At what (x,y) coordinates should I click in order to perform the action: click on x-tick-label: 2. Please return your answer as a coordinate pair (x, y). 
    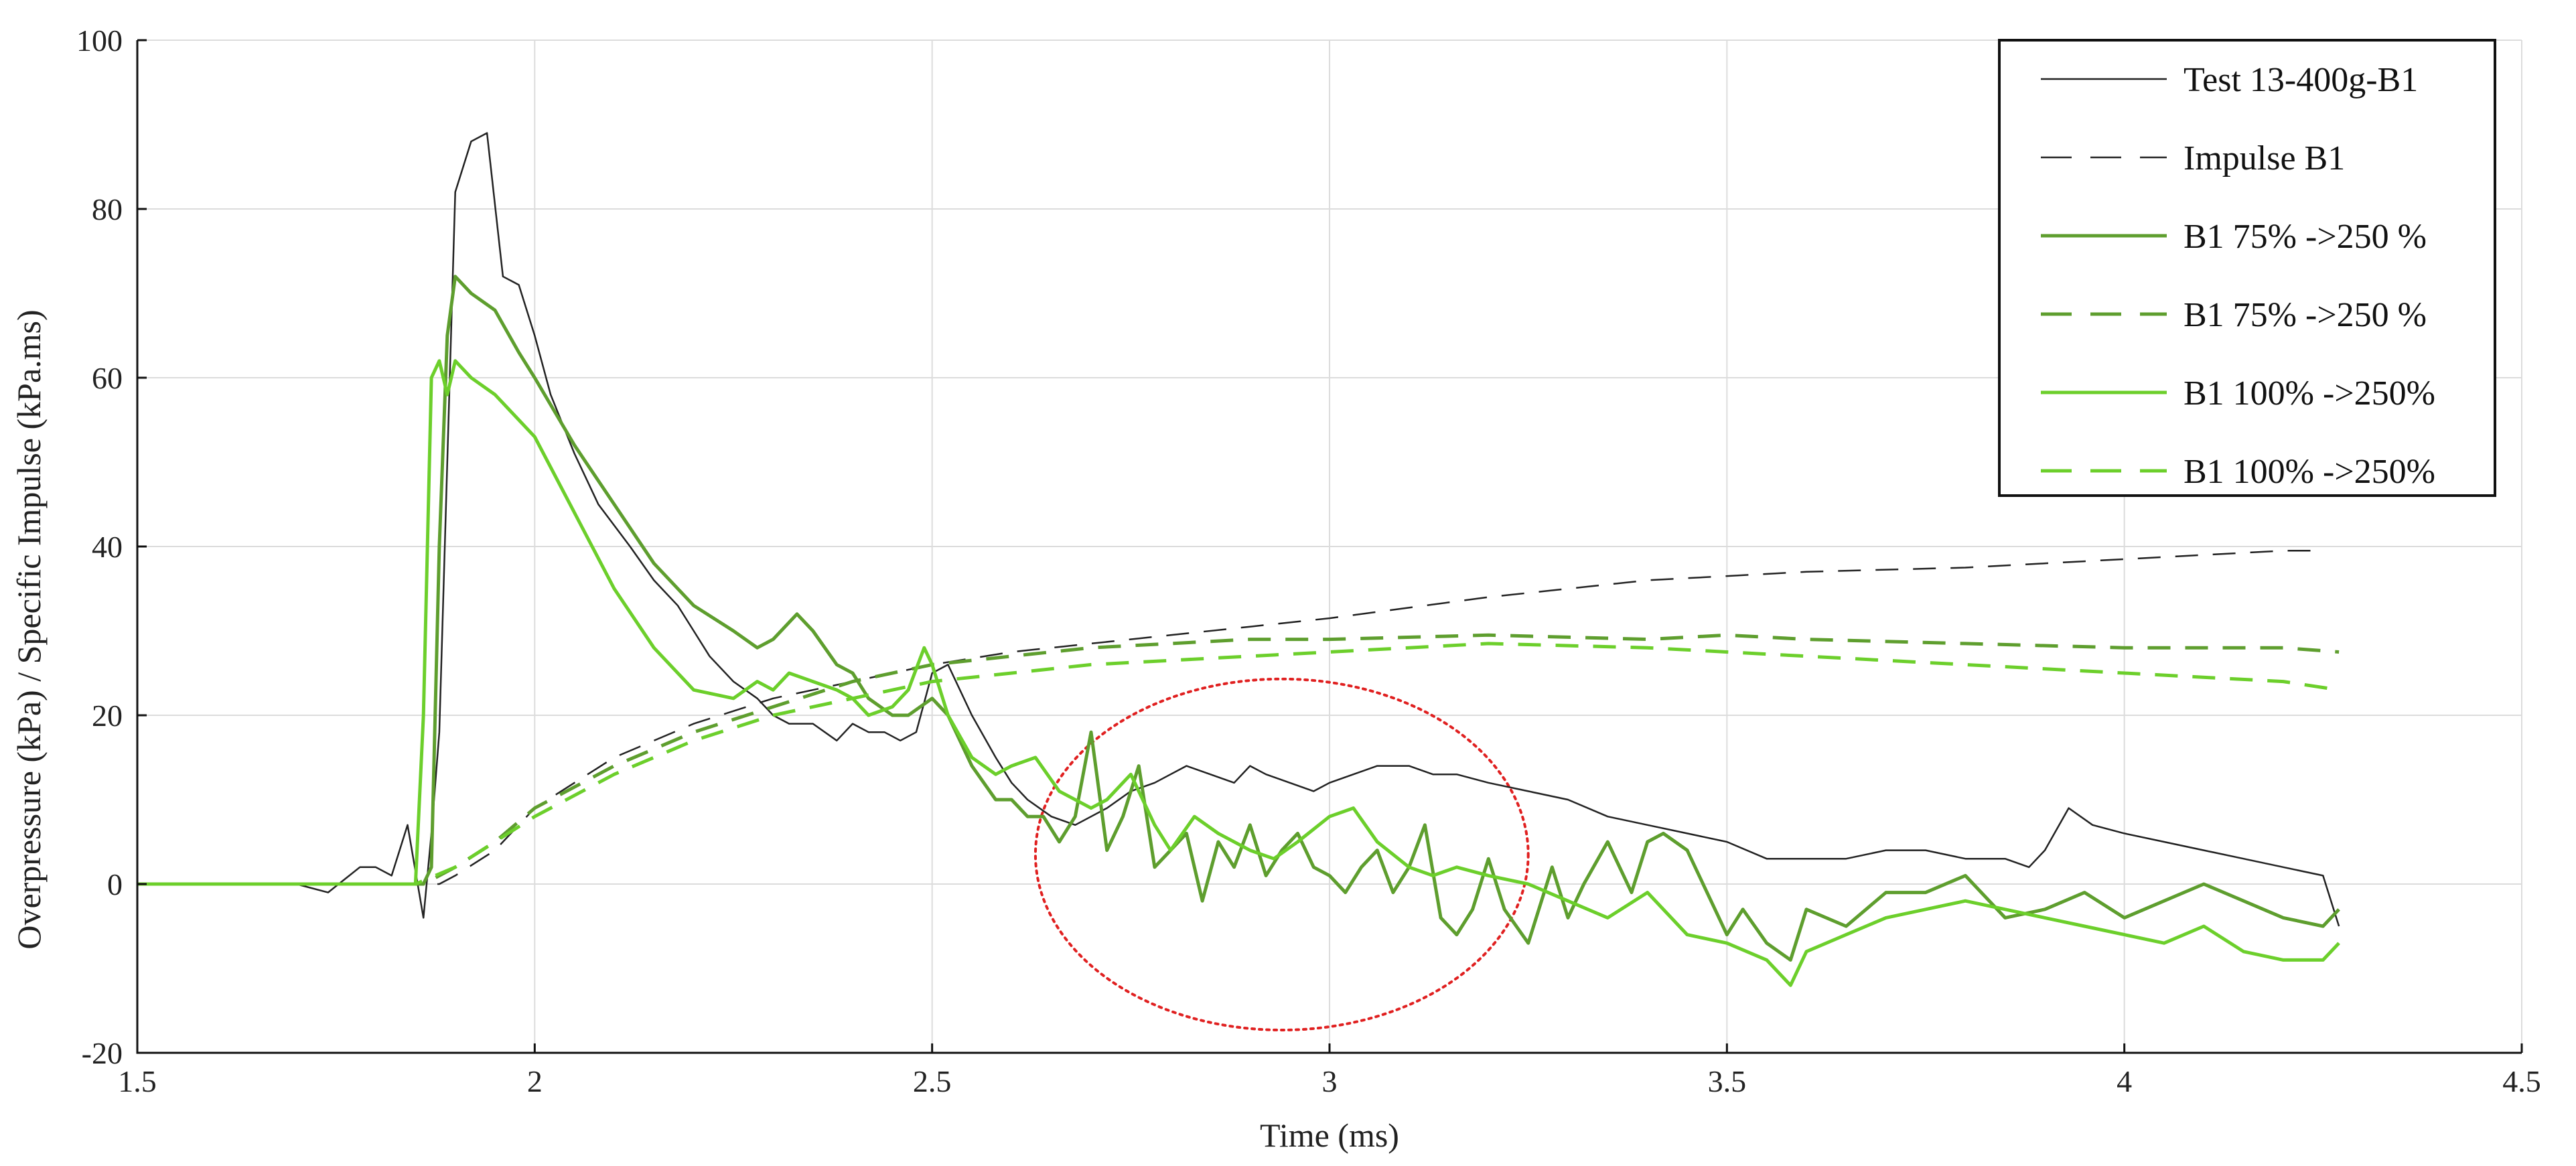
    Looking at the image, I should click on (535, 1081).